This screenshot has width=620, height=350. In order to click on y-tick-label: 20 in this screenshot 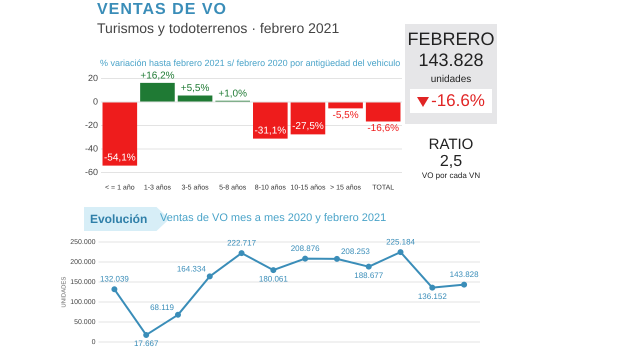, I will do `click(93, 77)`.